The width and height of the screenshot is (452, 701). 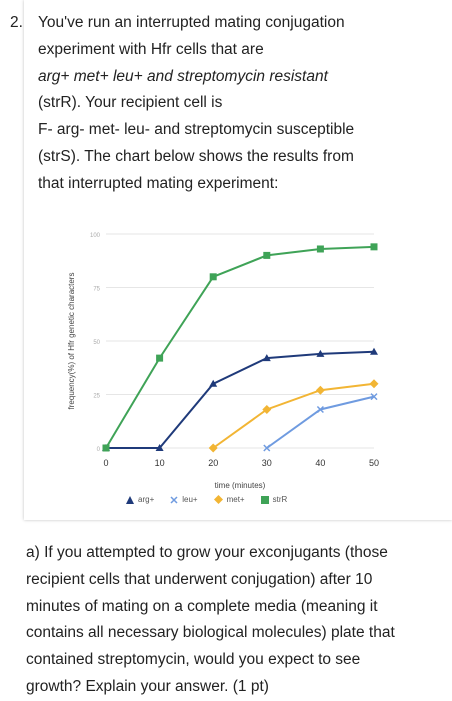 What do you see at coordinates (96, 290) in the screenshot?
I see `y-tick-label: 75` at bounding box center [96, 290].